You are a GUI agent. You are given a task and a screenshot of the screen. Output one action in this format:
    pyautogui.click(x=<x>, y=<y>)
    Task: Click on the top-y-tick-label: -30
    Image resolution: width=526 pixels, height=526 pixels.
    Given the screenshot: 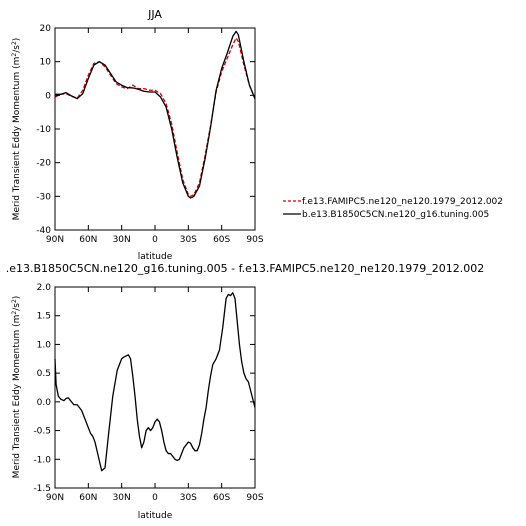 What is the action you would take?
    pyautogui.click(x=43, y=197)
    